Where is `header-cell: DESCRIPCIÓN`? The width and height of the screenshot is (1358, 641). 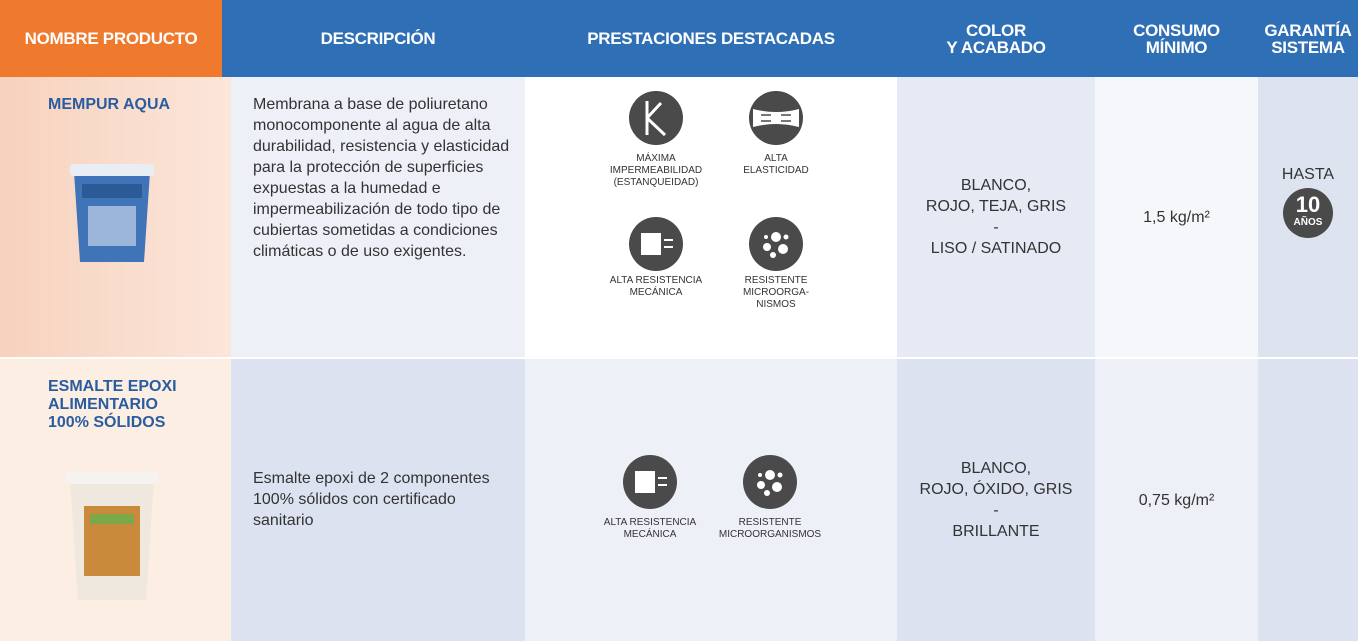
header-cell: DESCRIPCIÓN is located at coordinates (378, 38).